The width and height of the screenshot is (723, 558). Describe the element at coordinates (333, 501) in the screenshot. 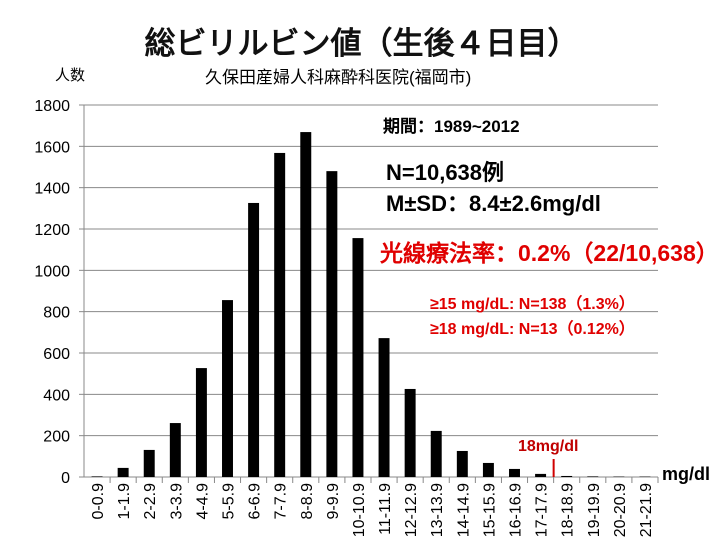

I see `x-tick-label: 9-9.9` at that location.